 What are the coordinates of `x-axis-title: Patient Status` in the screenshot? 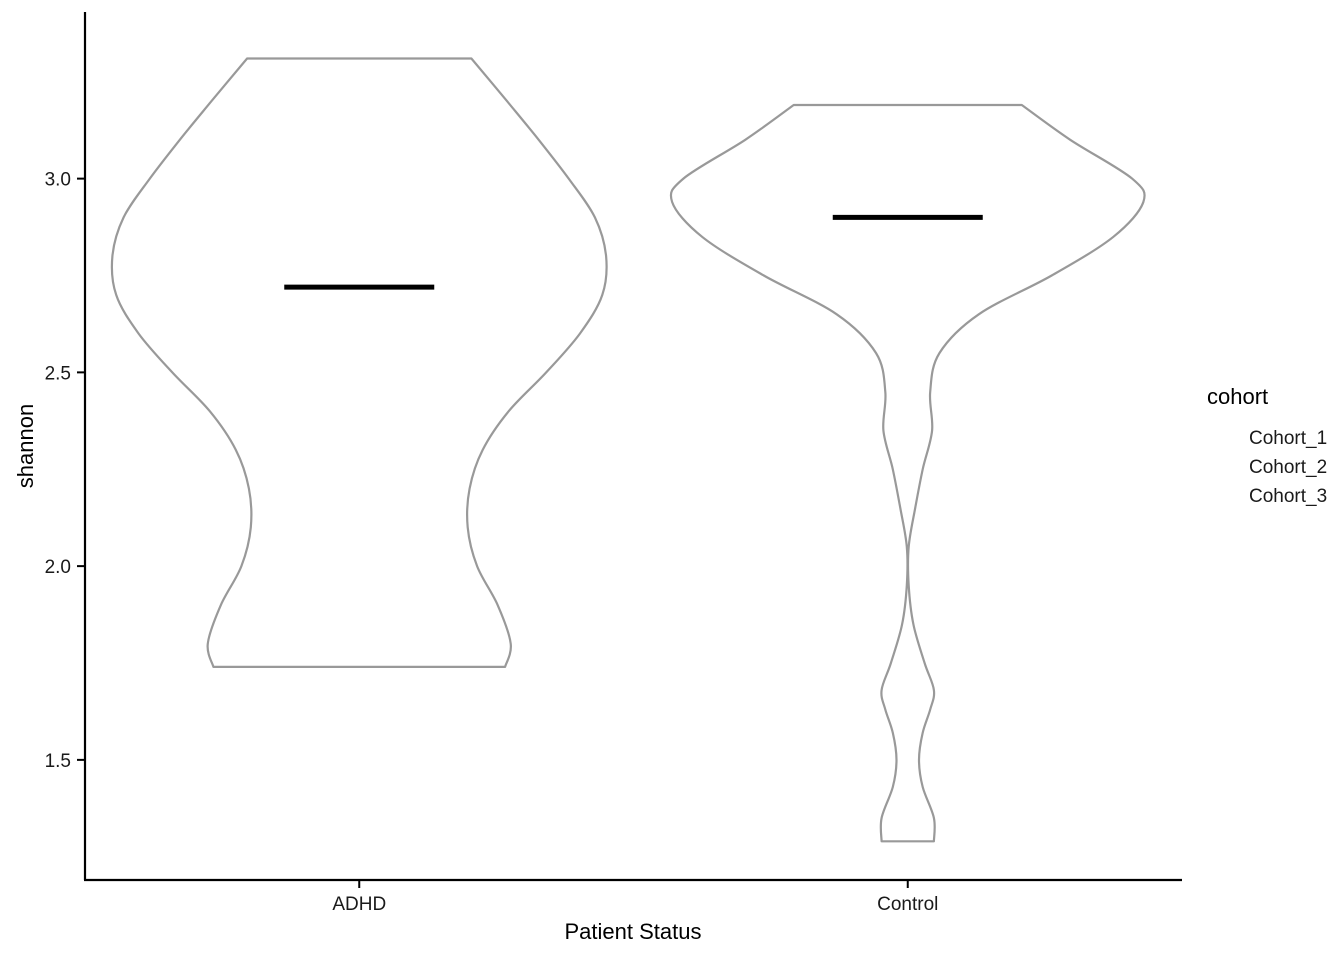 It's located at (633, 931).